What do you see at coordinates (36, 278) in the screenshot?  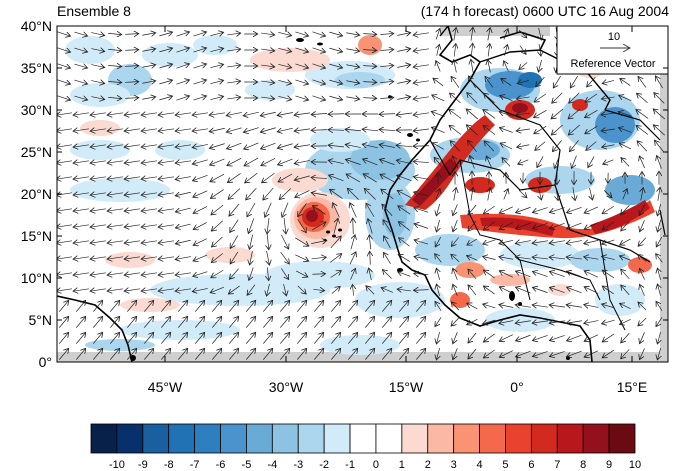 I see `lat-label: 10°N` at bounding box center [36, 278].